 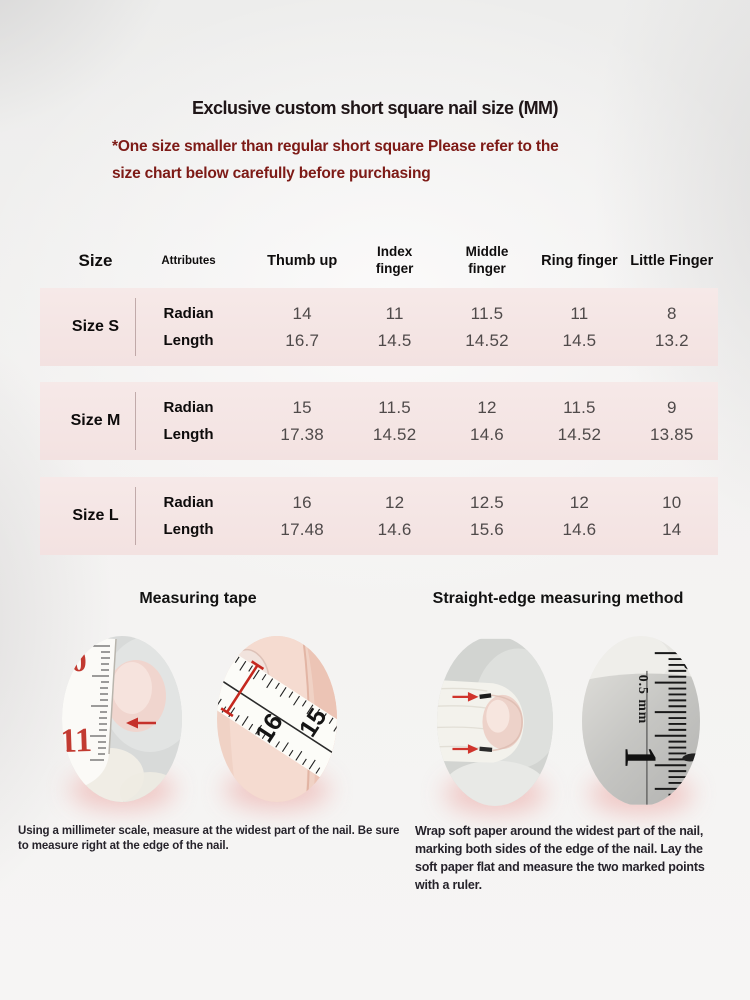 I want to click on col-header-index: Index finger, so click(x=394, y=260).